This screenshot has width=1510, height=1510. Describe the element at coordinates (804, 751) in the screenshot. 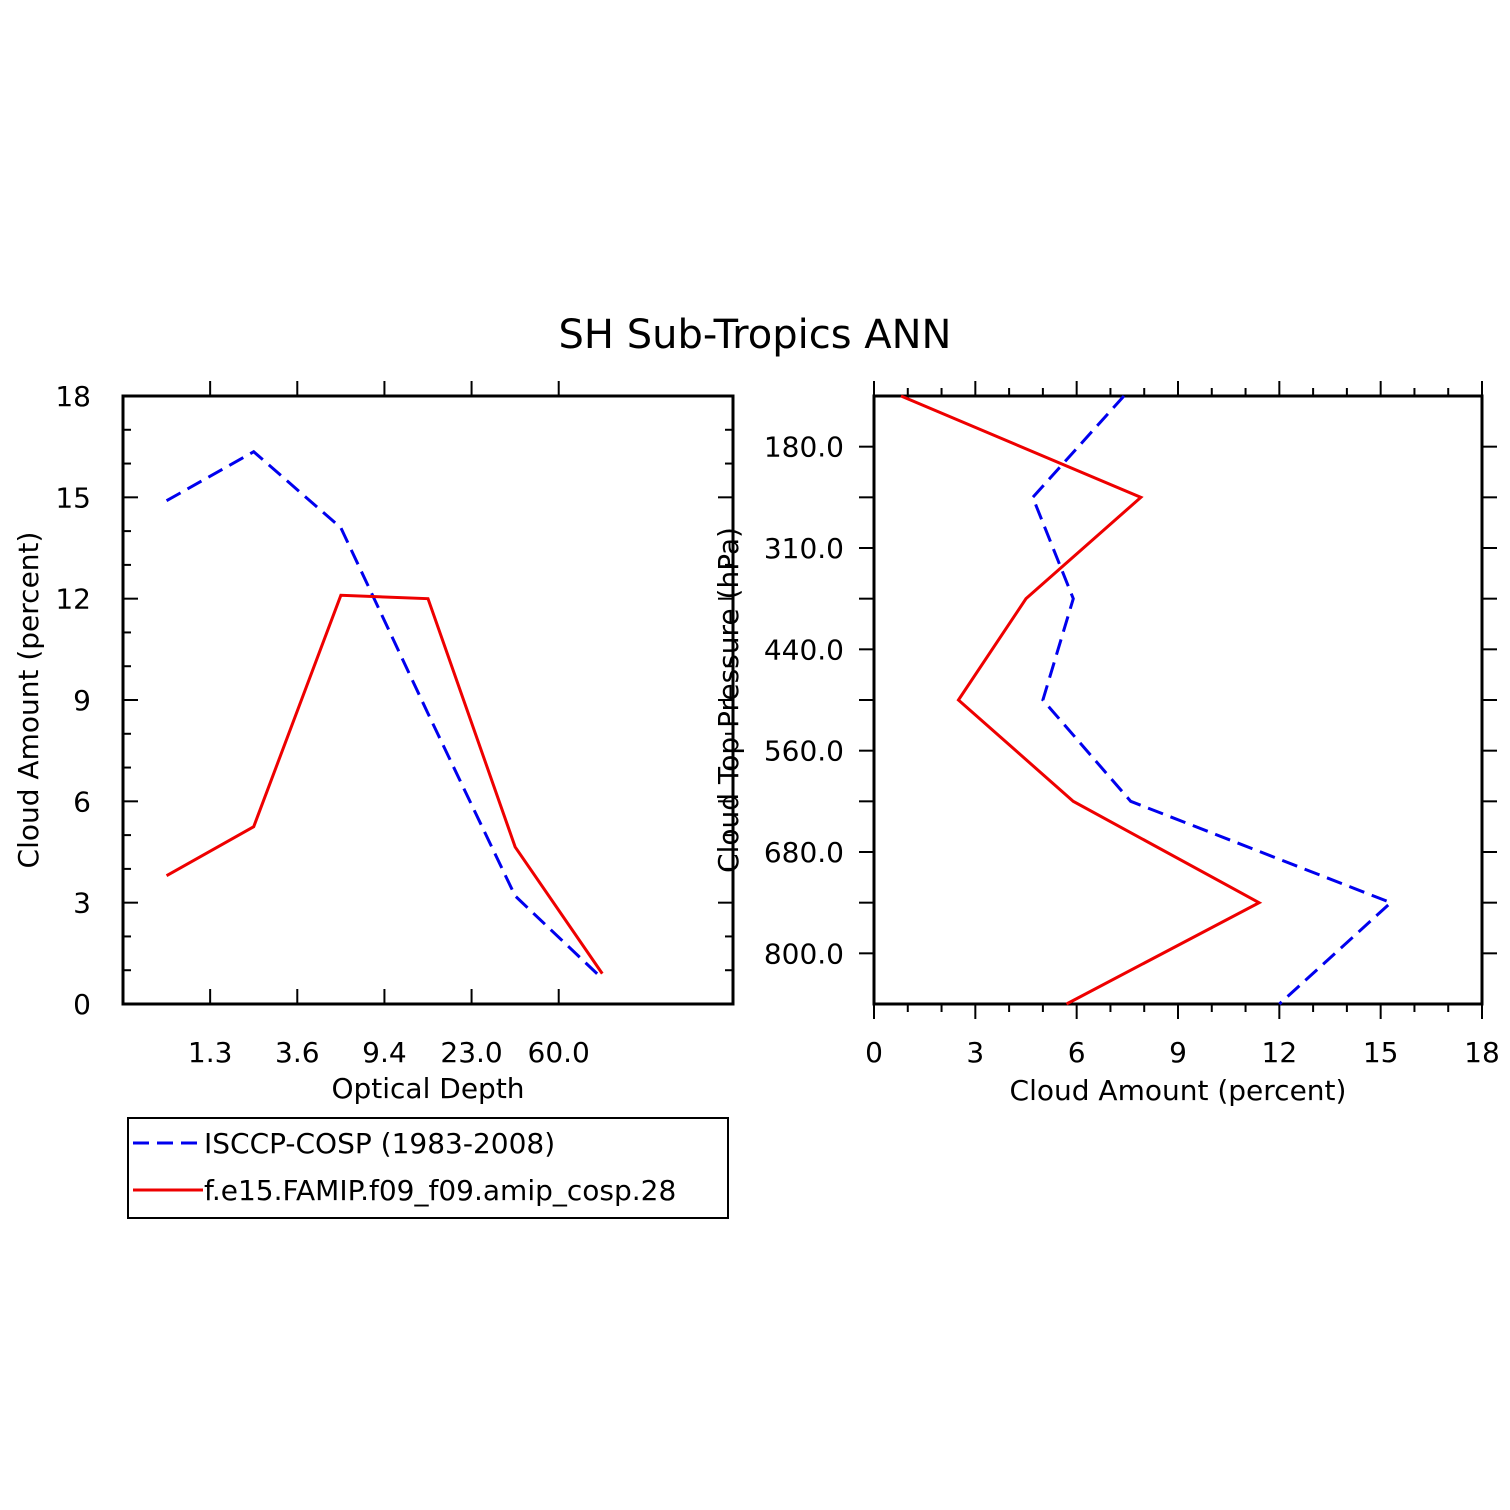

I see `right-y-tick-label: 560.0` at that location.